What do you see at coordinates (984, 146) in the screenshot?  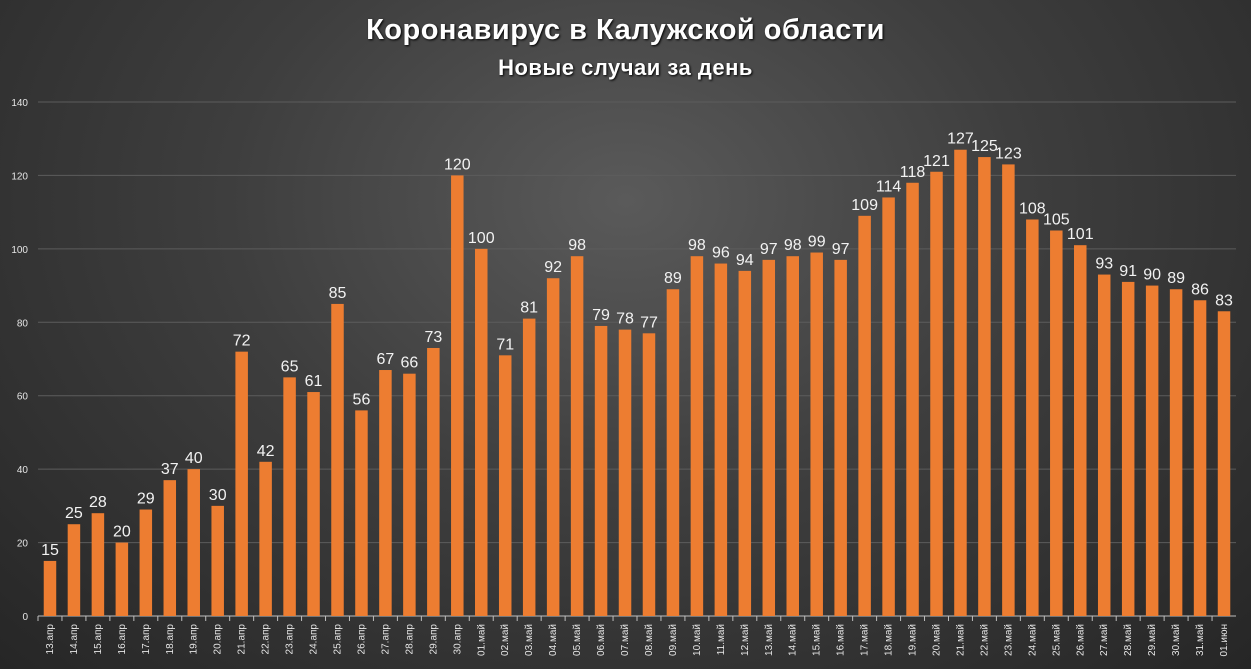 I see `data-label: 125` at bounding box center [984, 146].